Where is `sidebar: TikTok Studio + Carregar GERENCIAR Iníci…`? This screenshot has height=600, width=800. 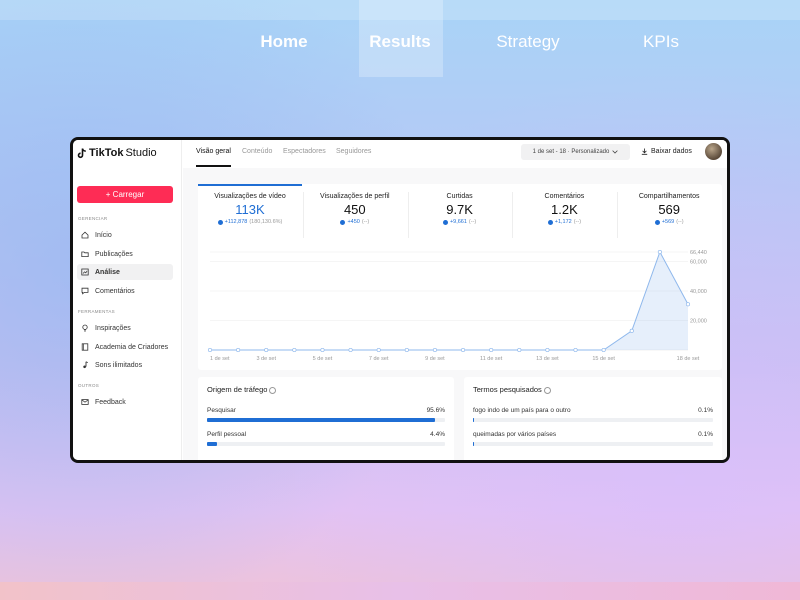 sidebar: TikTok Studio + Carregar GERENCIAR Iníci… is located at coordinates (127, 300).